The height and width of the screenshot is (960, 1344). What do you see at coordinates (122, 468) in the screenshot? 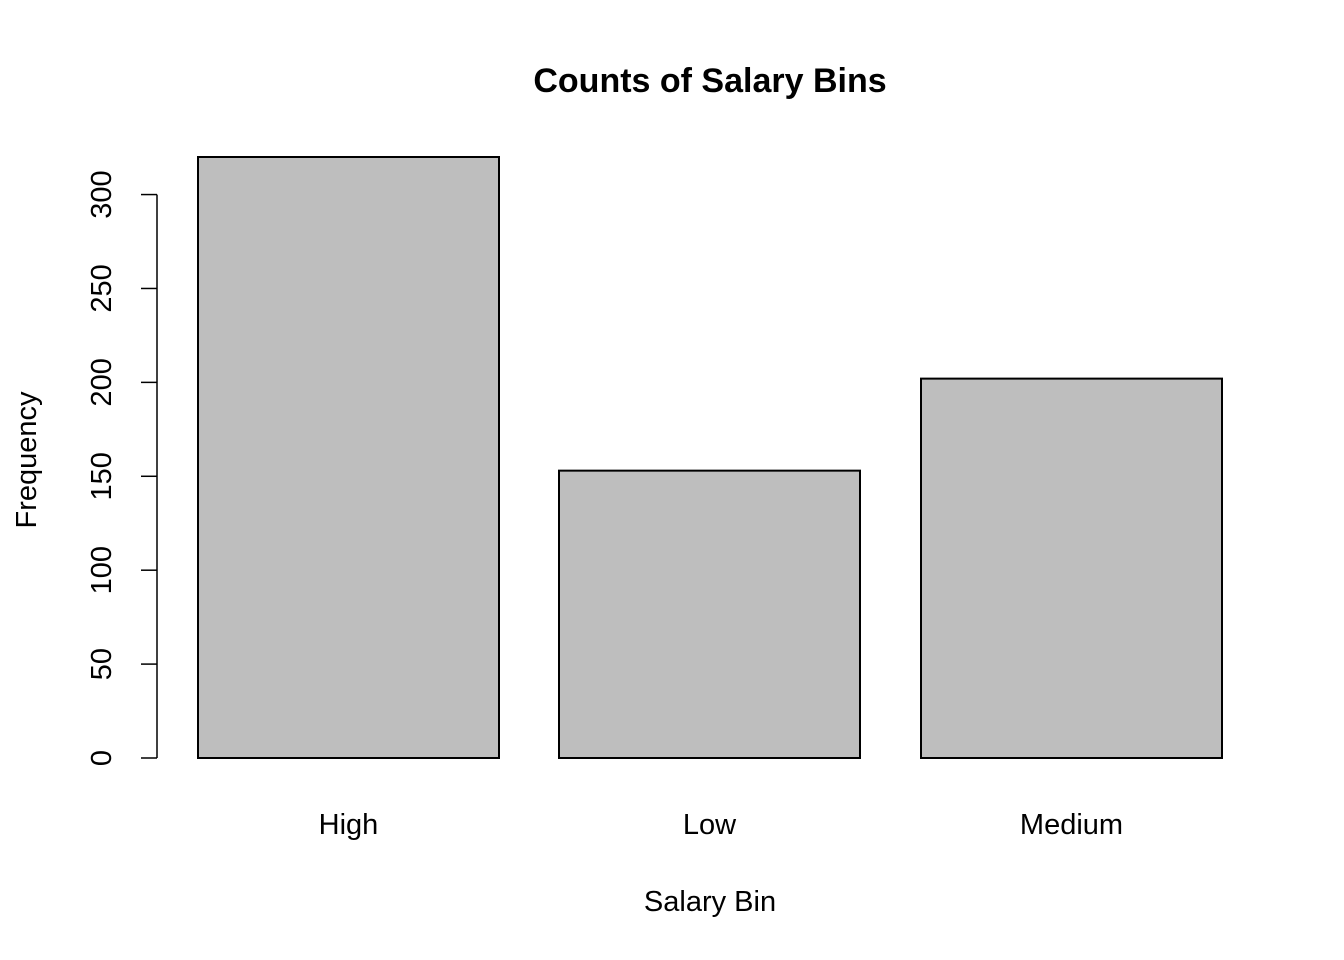
I see `y-axis: 0 50 100 150 200 250 300` at bounding box center [122, 468].